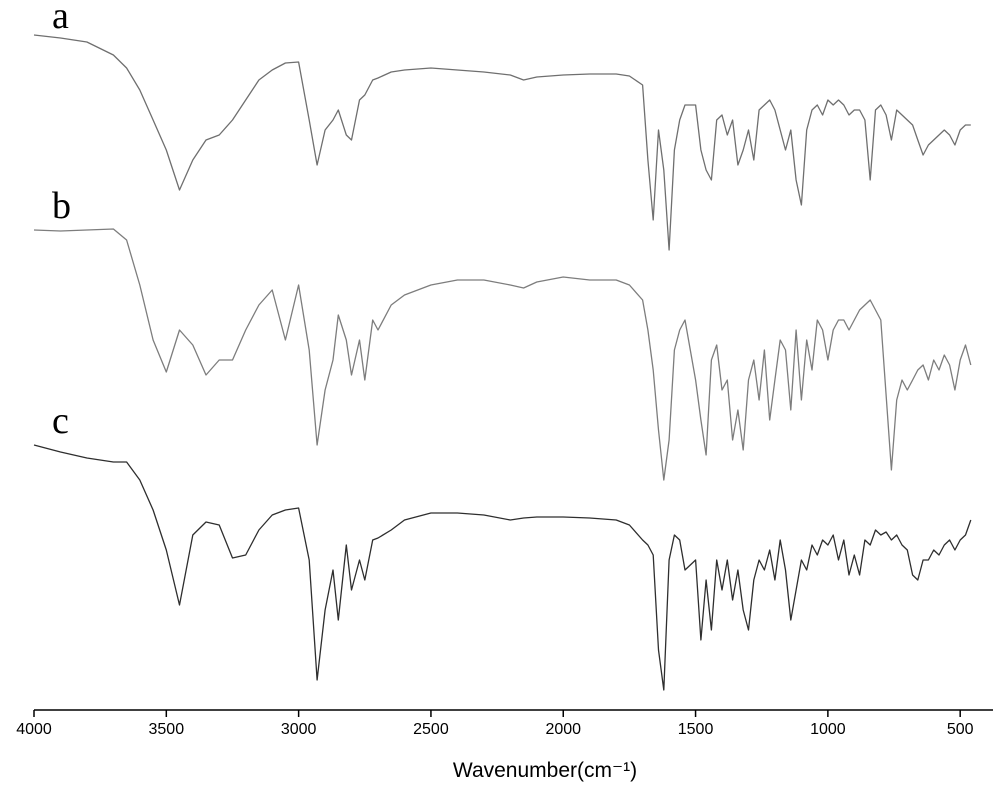  What do you see at coordinates (60, 18) in the screenshot?
I see `series-label: a` at bounding box center [60, 18].